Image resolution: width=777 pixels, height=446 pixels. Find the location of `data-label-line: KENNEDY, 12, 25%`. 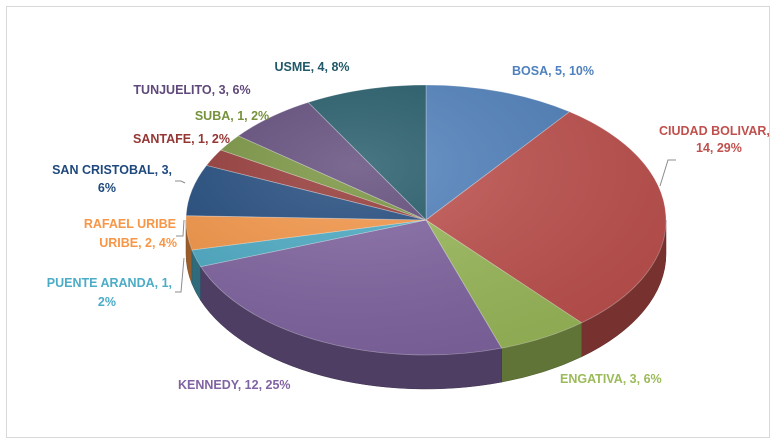

data-label-line: KENNEDY, 12, 25% is located at coordinates (234, 385).